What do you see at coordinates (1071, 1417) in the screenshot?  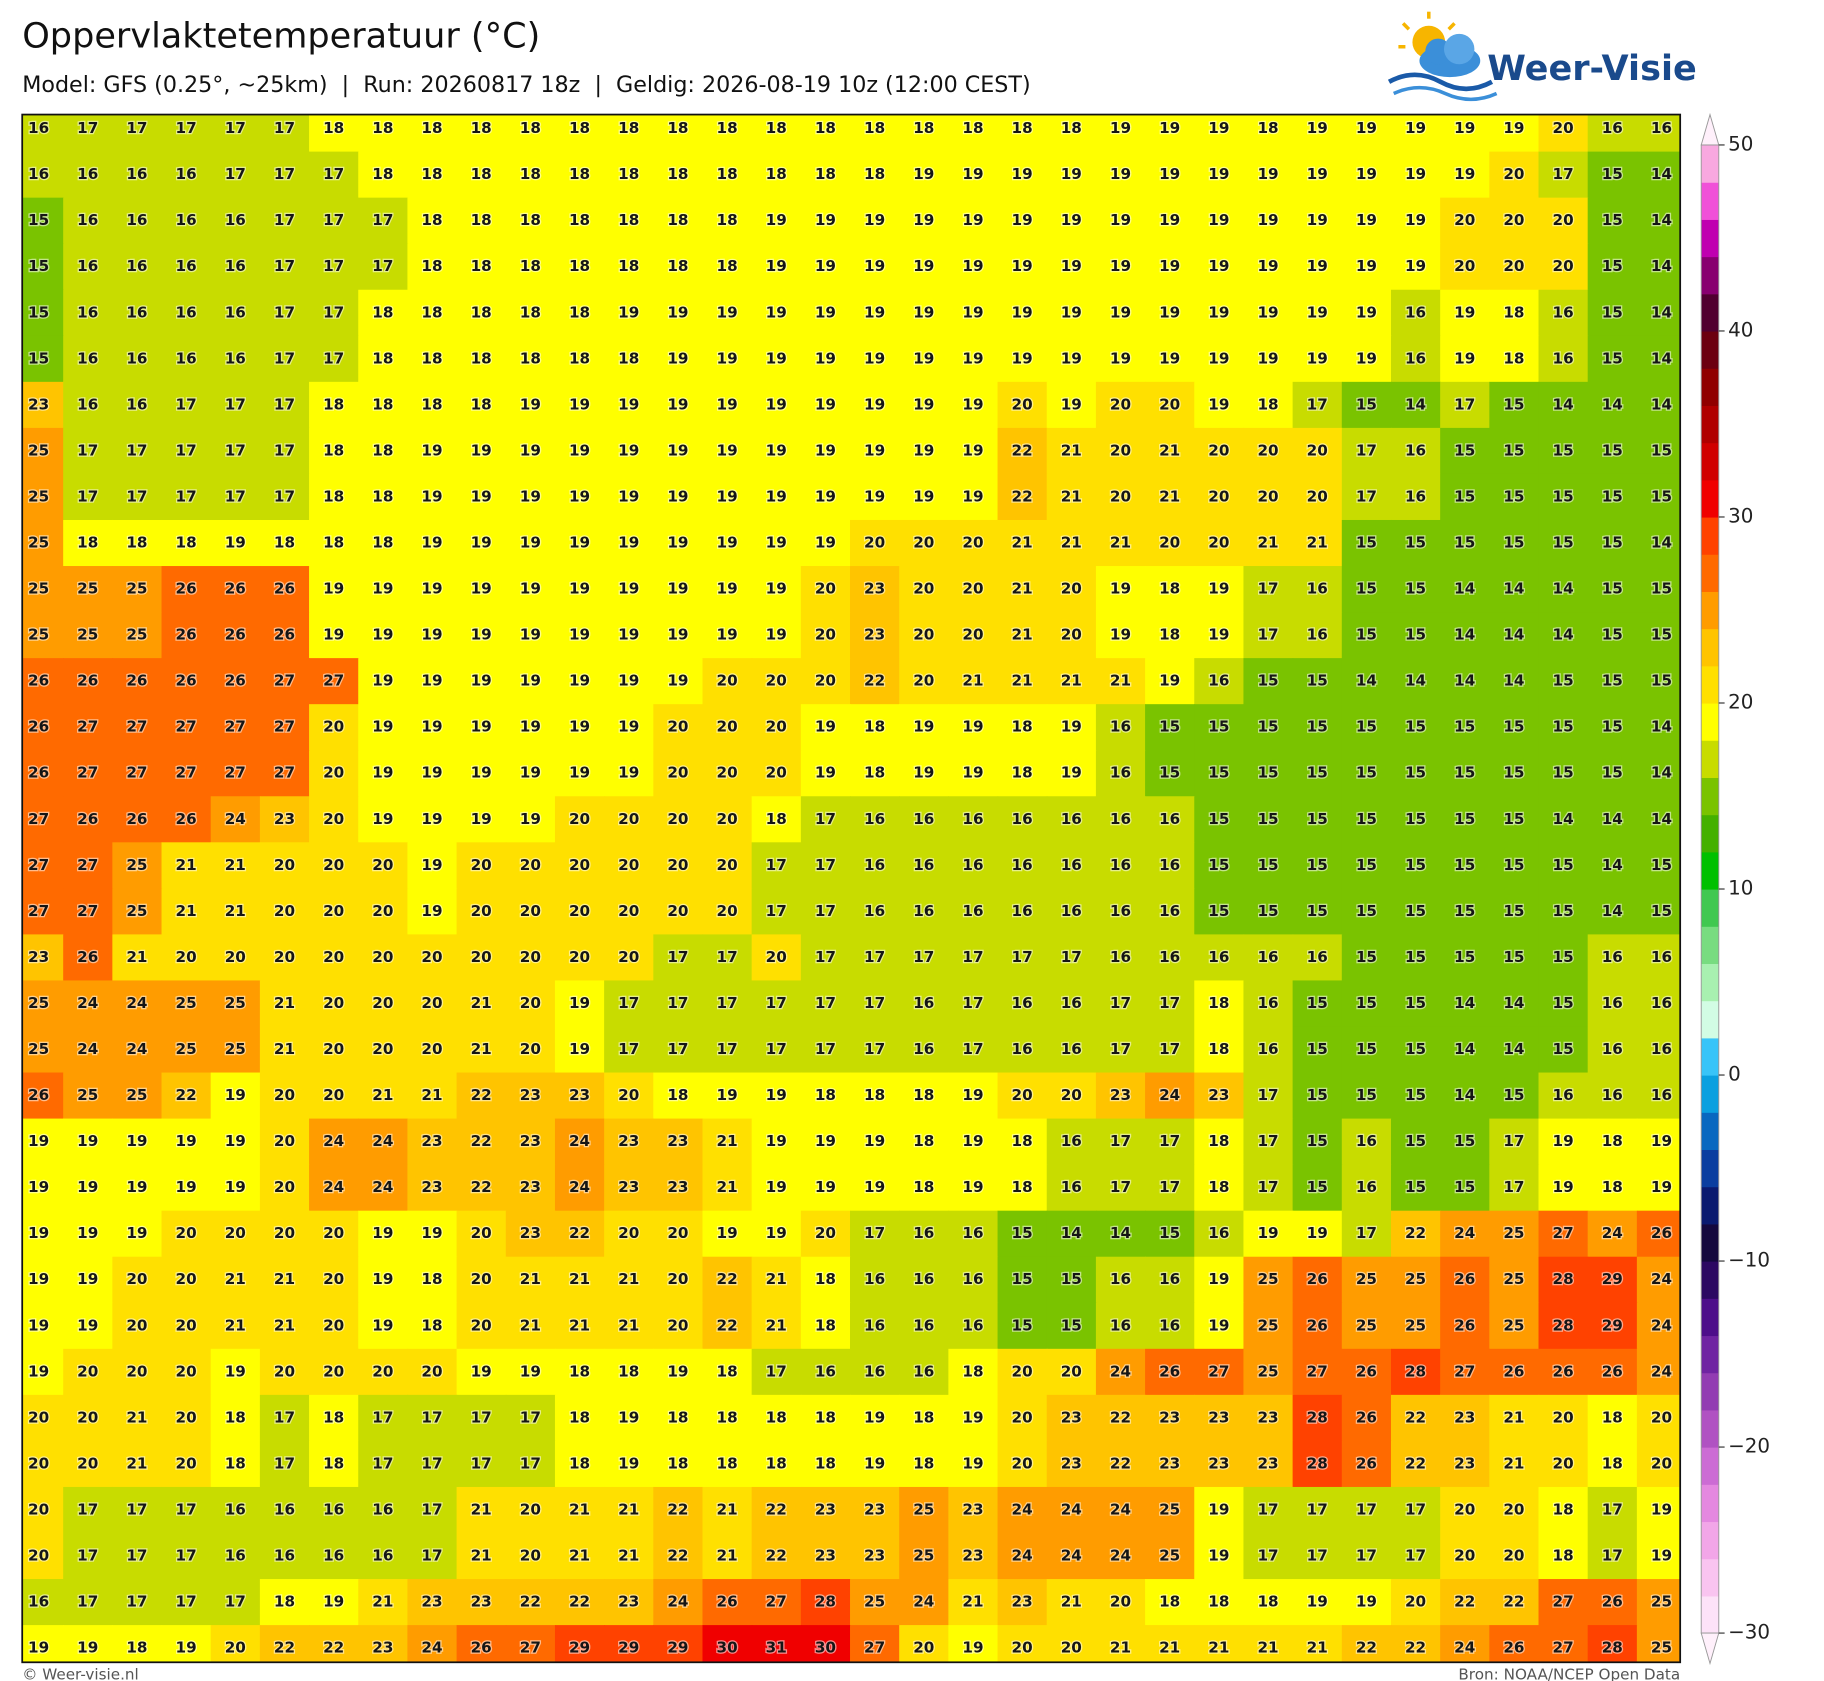 I see `temperature-value: 23` at bounding box center [1071, 1417].